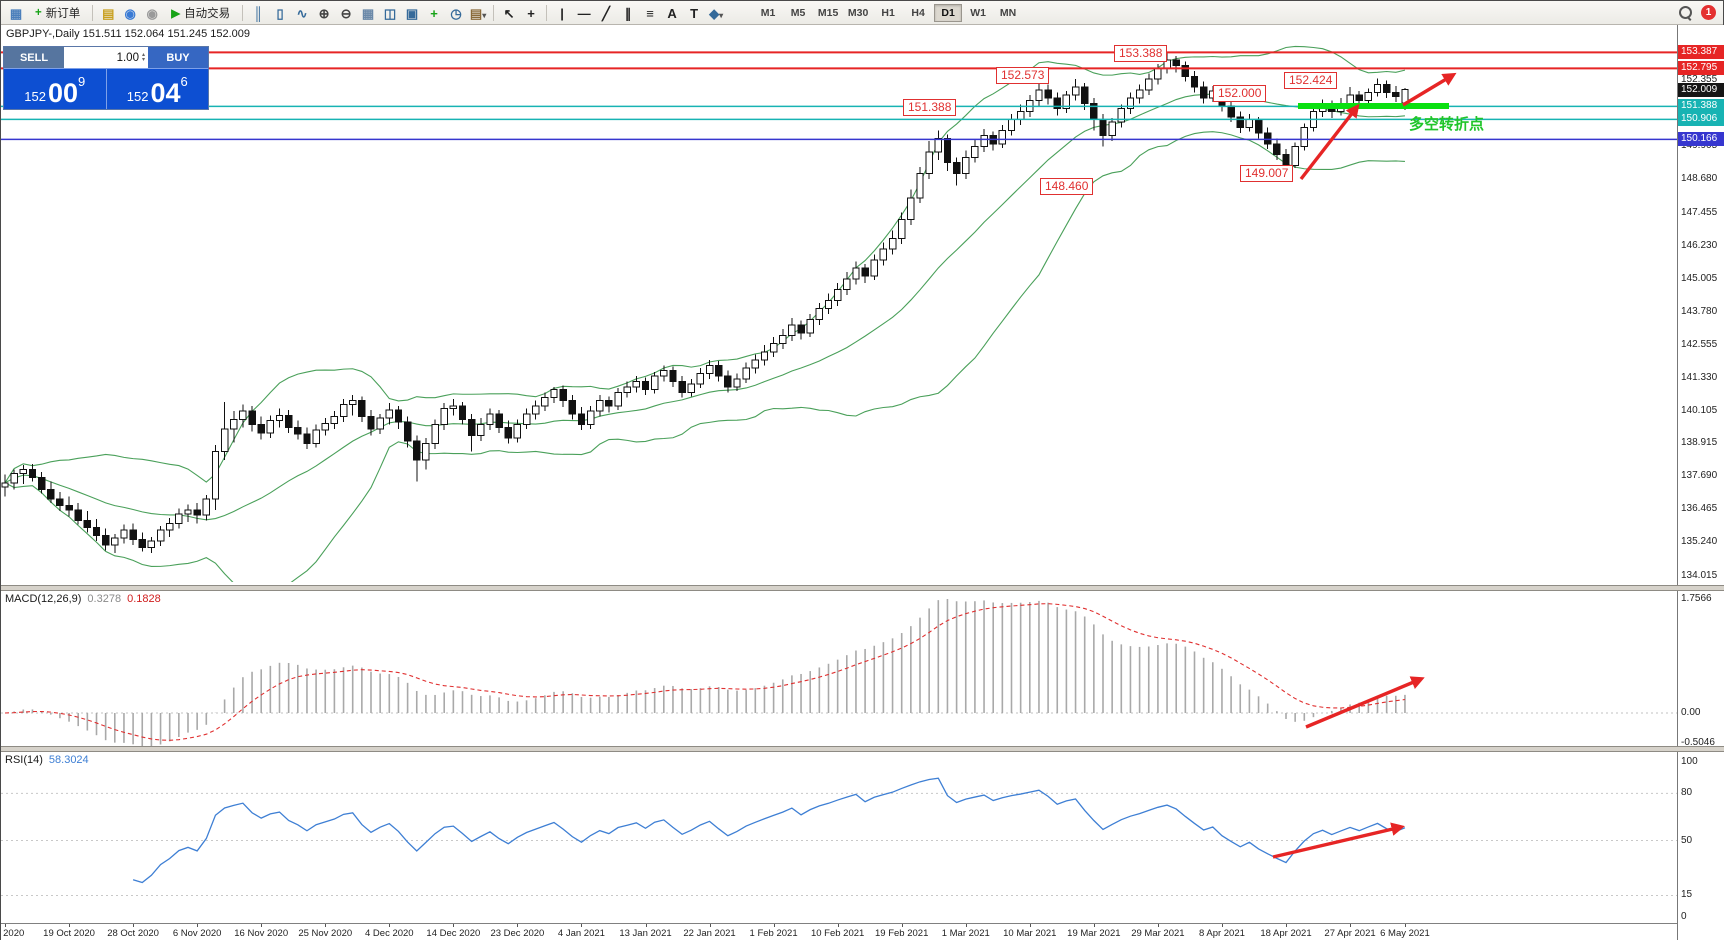 The image size is (1724, 940). I want to click on volume-value: 1.00, so click(127, 57).